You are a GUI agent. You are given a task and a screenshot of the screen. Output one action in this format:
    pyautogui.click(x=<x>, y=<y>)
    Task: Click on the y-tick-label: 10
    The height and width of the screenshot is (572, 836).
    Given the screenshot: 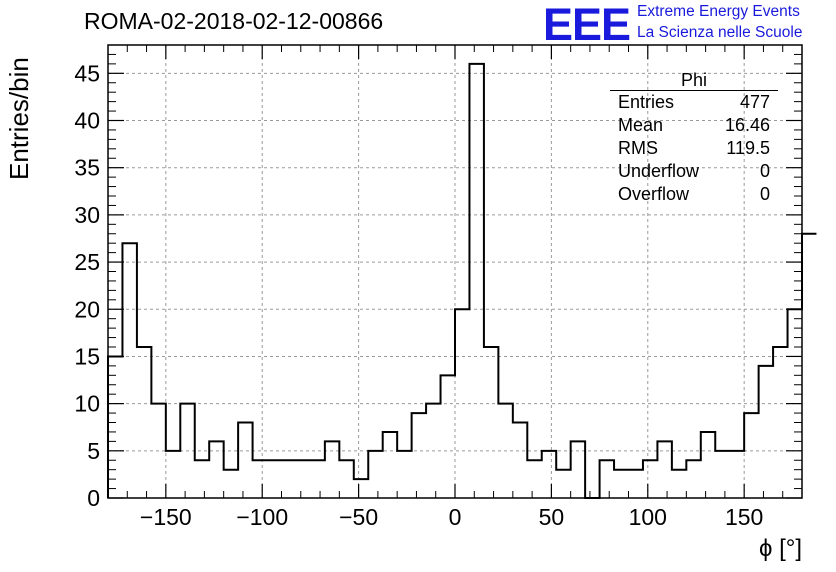 What is the action you would take?
    pyautogui.click(x=87, y=404)
    